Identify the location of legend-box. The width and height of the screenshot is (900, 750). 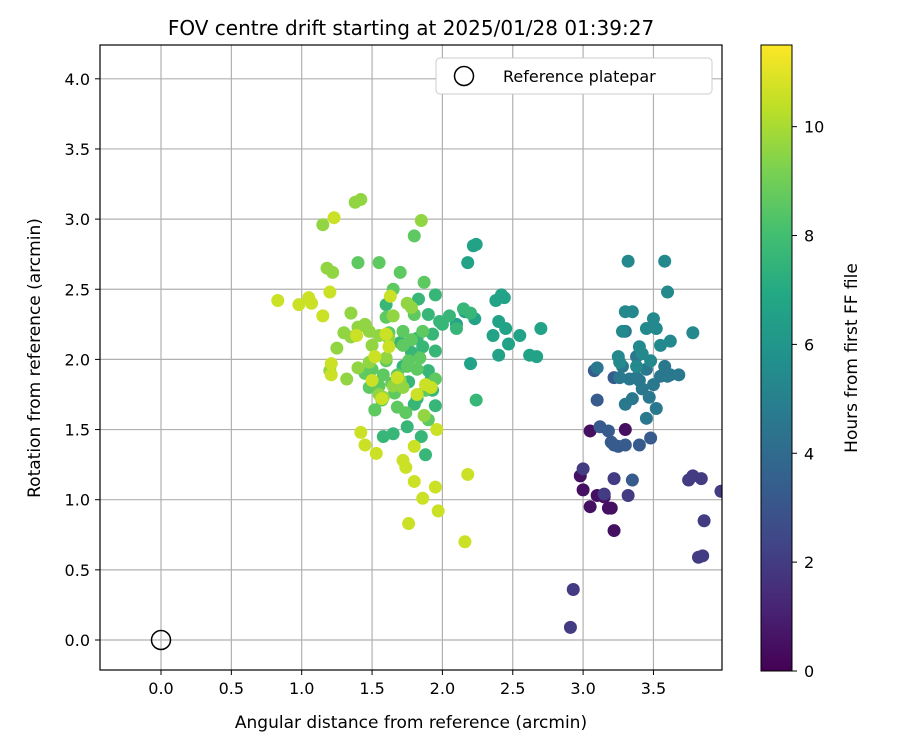
(574, 76).